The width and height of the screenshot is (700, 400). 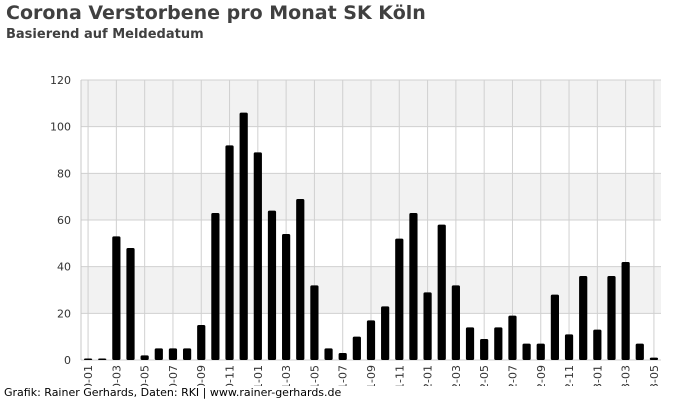 I want to click on x-tick-label: 2021-03, so click(x=286, y=375).